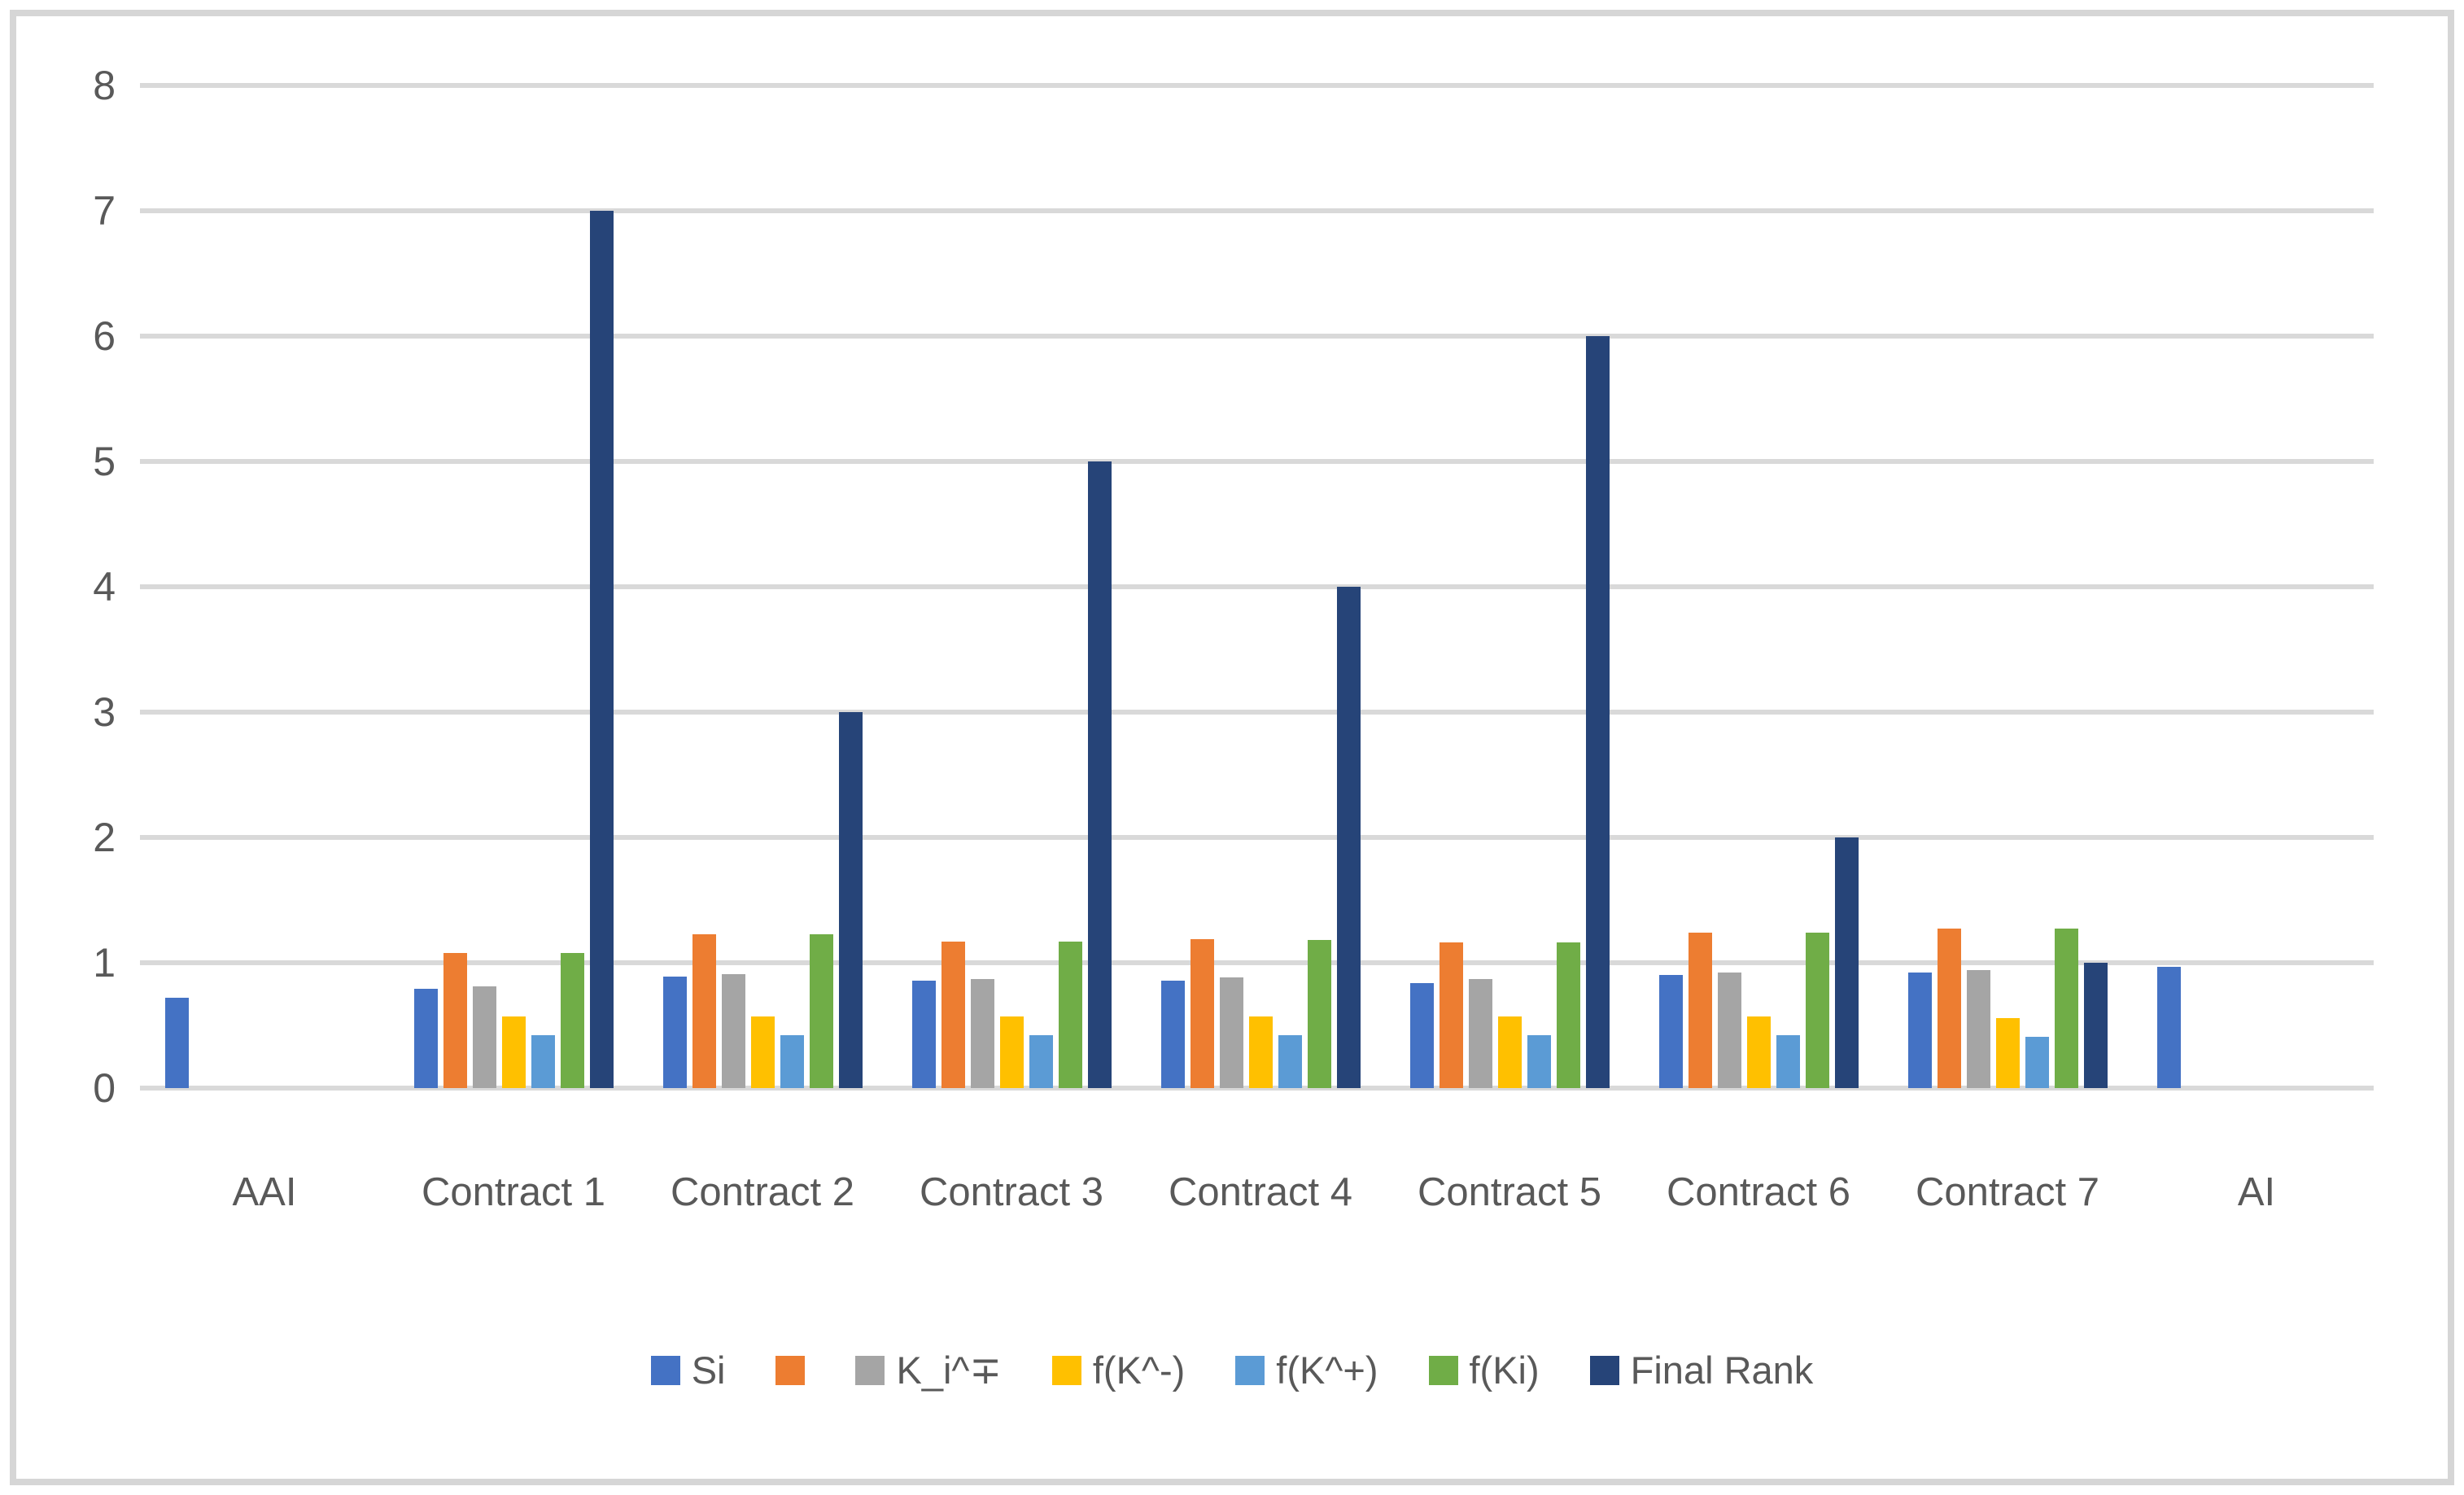 The width and height of the screenshot is (2464, 1495). I want to click on bar-f(K^+)-Contract 5, so click(1539, 1061).